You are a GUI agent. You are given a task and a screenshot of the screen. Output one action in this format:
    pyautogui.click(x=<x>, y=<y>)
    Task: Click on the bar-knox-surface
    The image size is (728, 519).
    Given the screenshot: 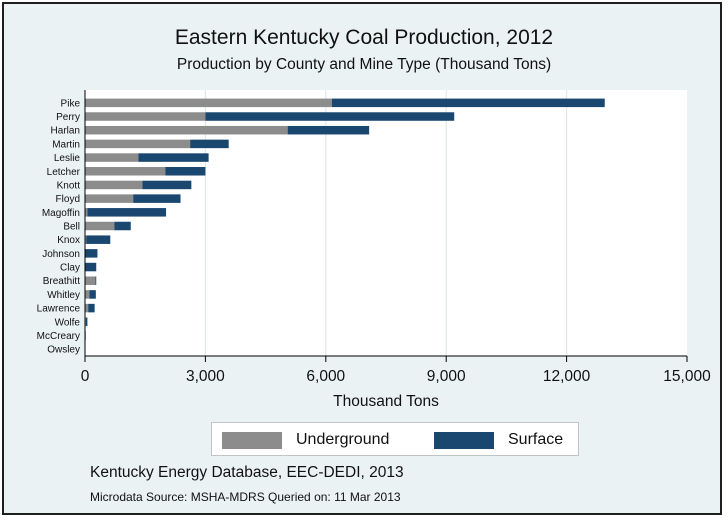 What is the action you would take?
    pyautogui.click(x=98, y=239)
    